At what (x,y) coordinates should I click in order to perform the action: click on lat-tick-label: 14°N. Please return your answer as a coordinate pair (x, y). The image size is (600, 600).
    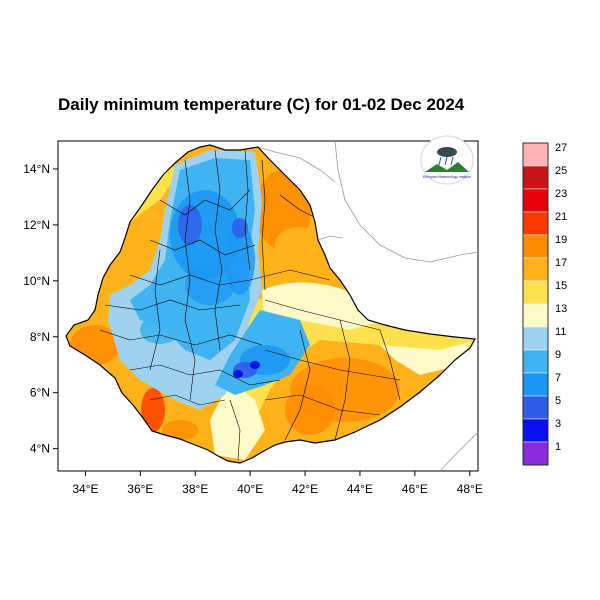
    Looking at the image, I should click on (36, 169).